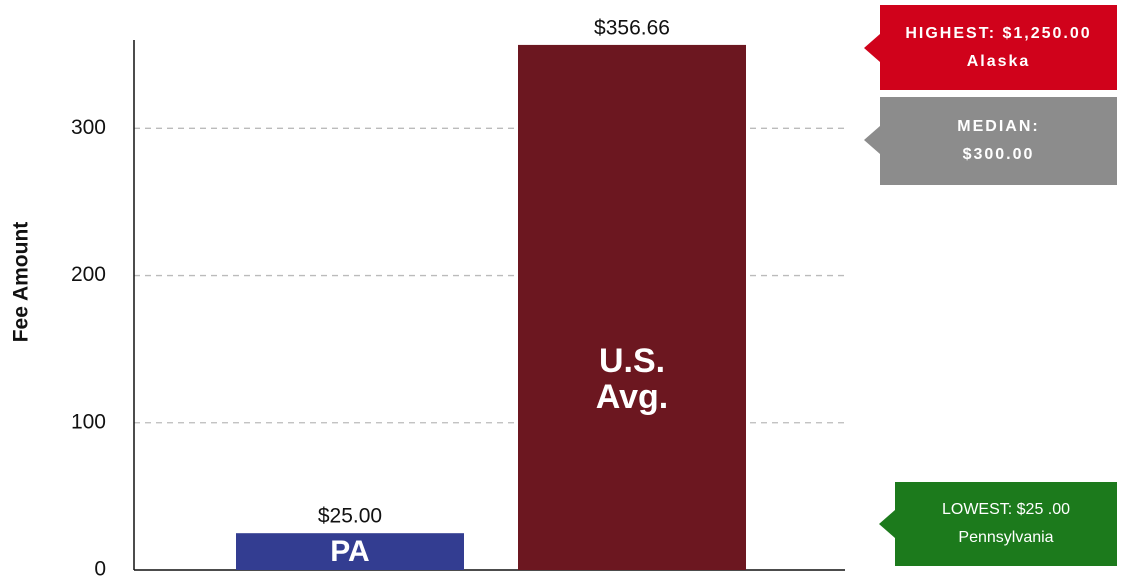 This screenshot has height=576, width=1124. What do you see at coordinates (350, 516) in the screenshot?
I see `value-label: $25.00` at bounding box center [350, 516].